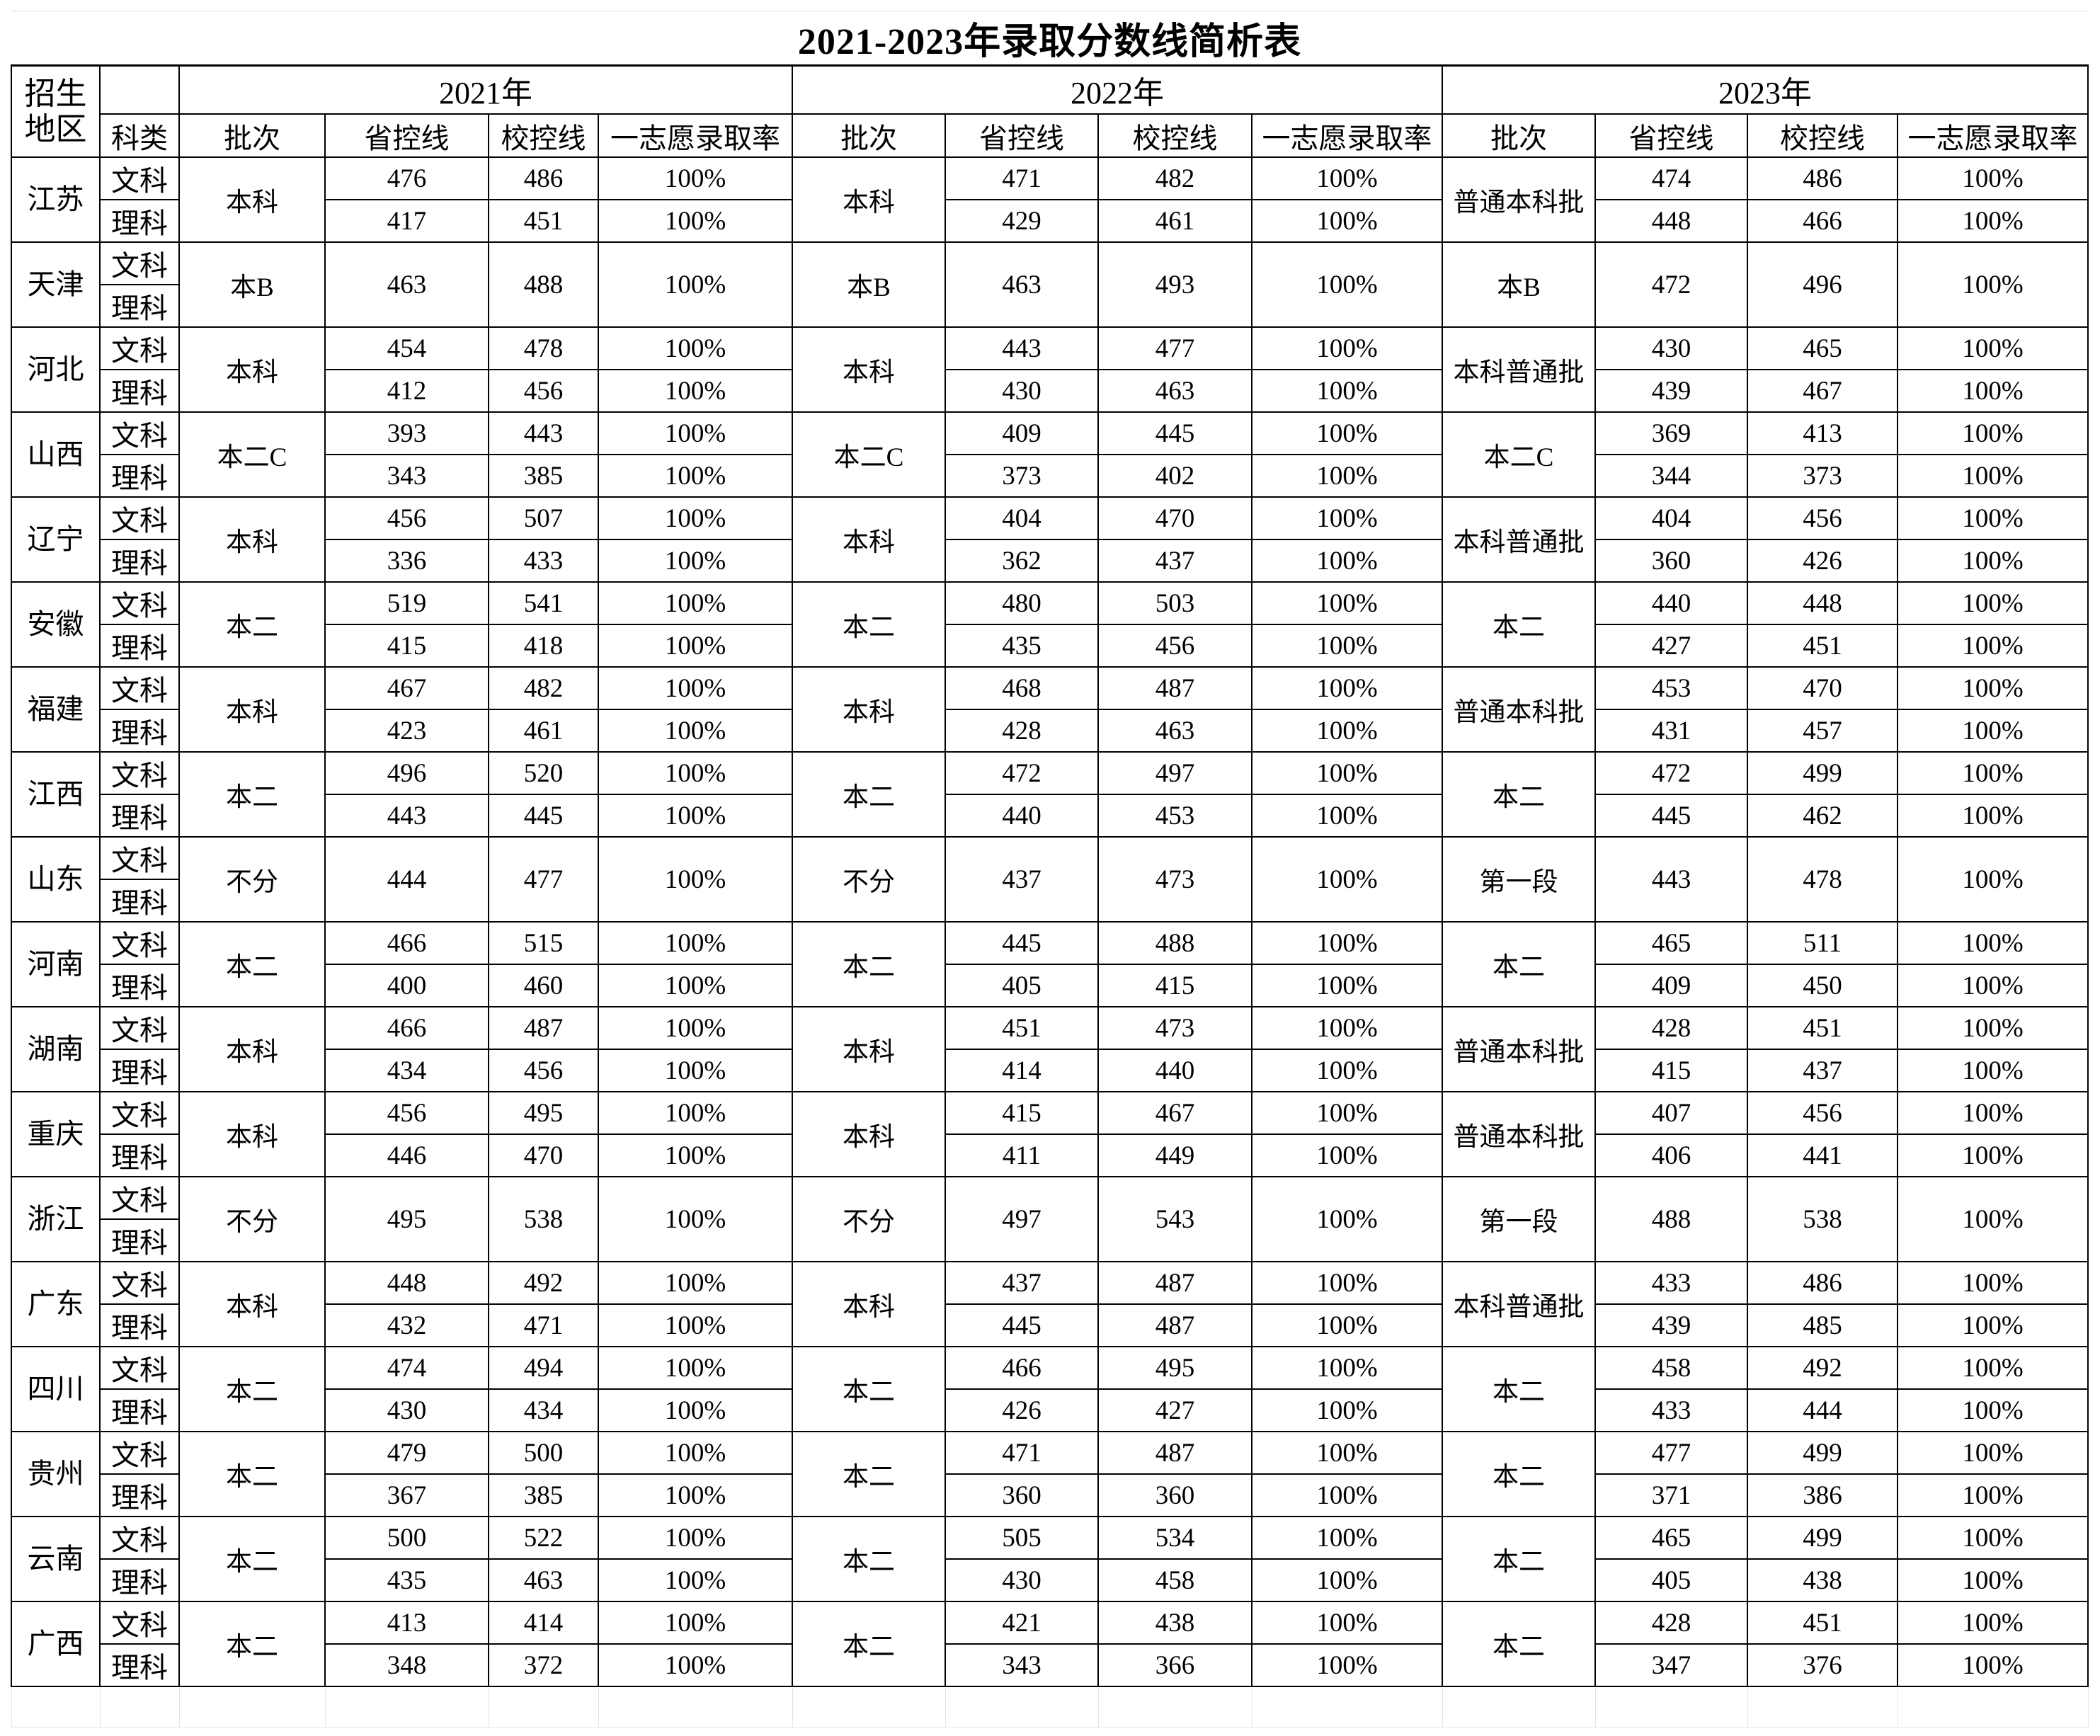 This screenshot has height=1736, width=2100. What do you see at coordinates (543, 391) in the screenshot?
I see `school-line-cell: 456` at bounding box center [543, 391].